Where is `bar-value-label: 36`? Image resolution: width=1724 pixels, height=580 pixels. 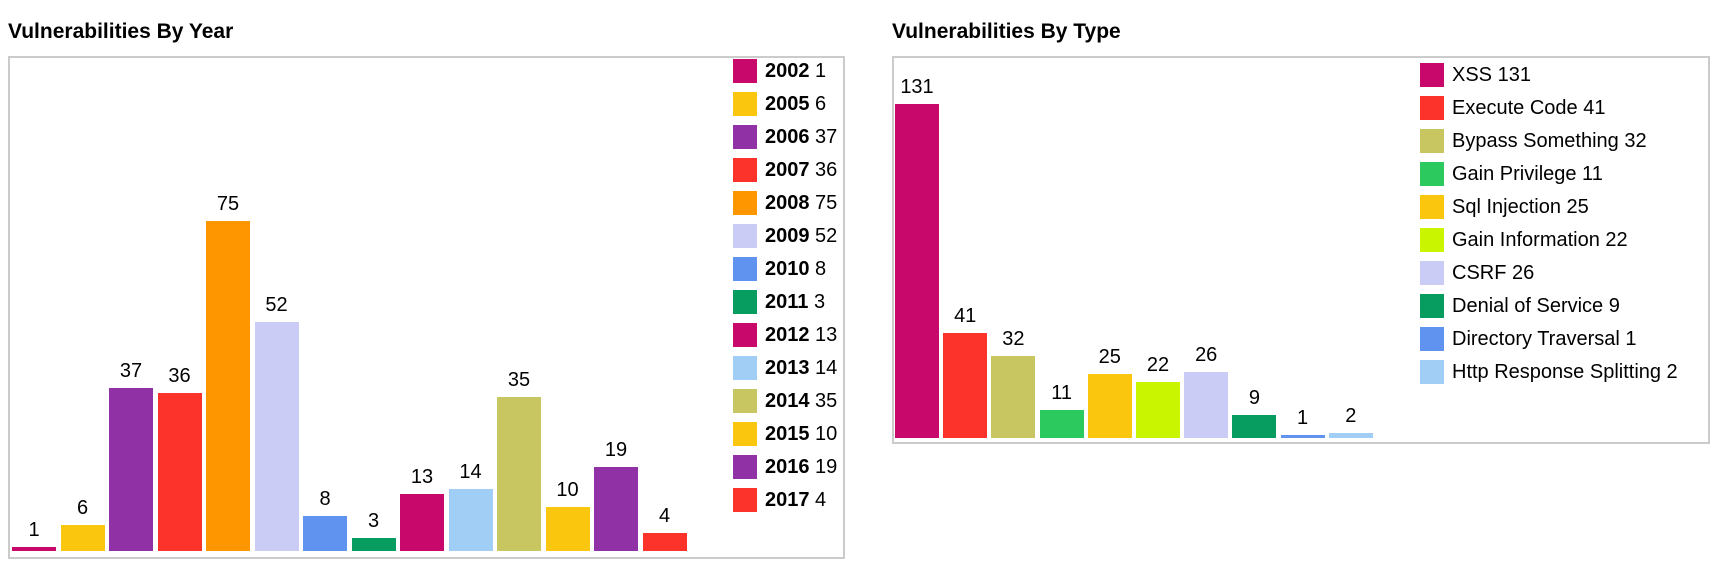
bar-value-label: 36 is located at coordinates (179, 376).